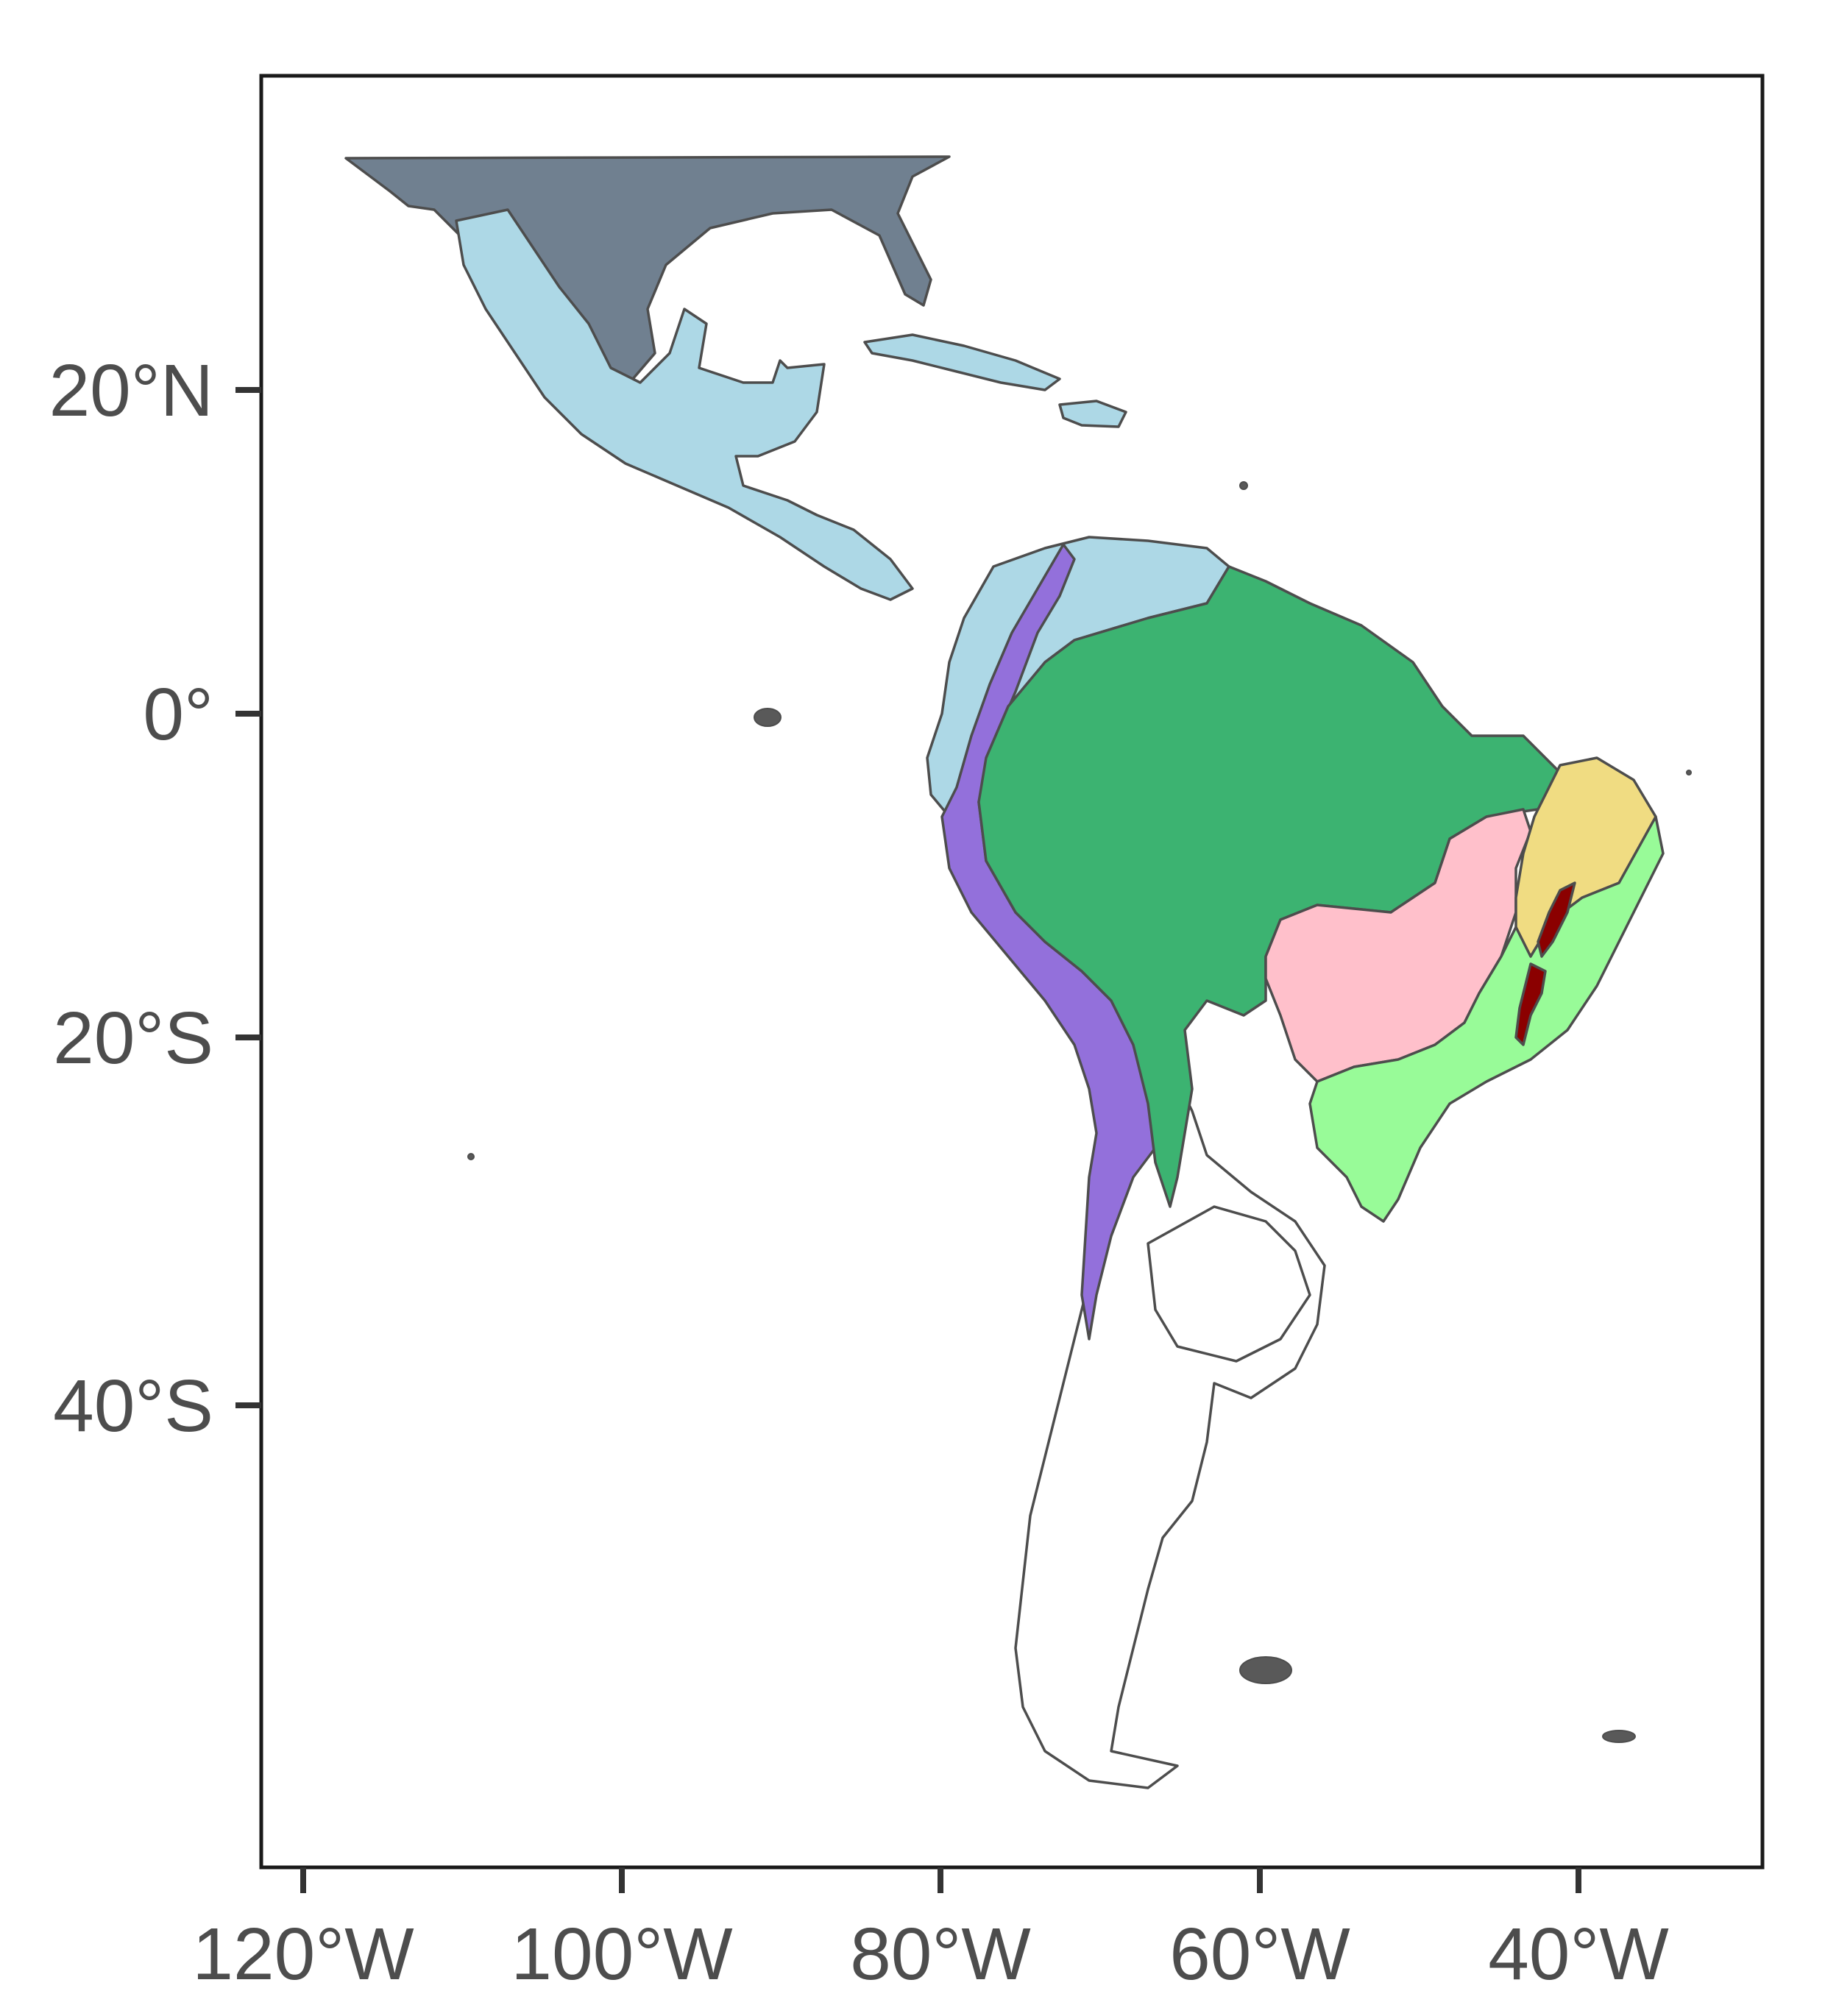 The image size is (1825, 2016). I want to click on campos-rupestres-south, so click(1530, 1004).